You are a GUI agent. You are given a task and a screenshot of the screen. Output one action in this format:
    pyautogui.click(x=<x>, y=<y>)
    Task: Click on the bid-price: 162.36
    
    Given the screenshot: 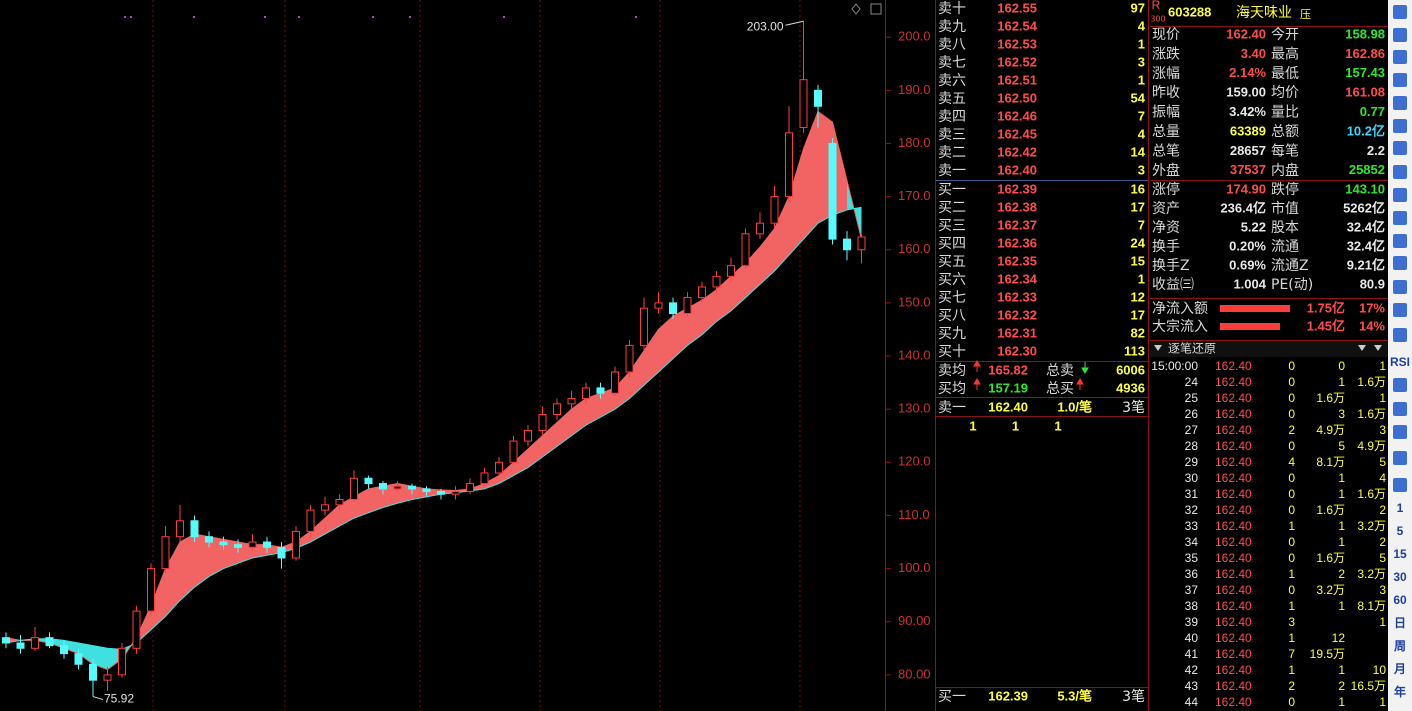 What is the action you would take?
    pyautogui.click(x=1017, y=242)
    